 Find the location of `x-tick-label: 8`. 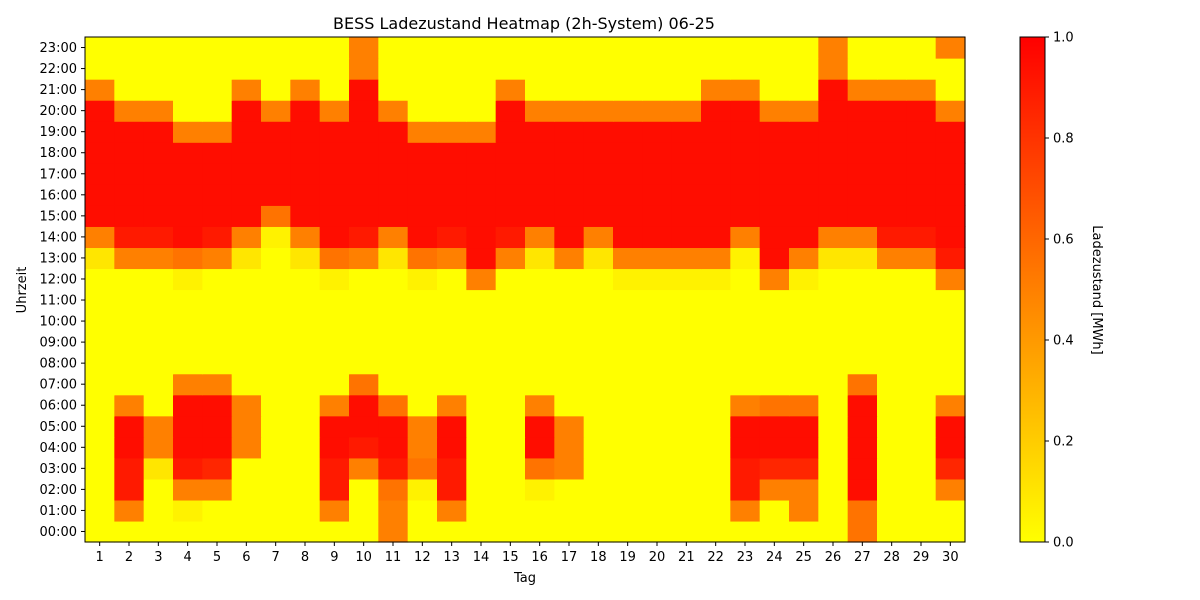

x-tick-label: 8 is located at coordinates (305, 557).